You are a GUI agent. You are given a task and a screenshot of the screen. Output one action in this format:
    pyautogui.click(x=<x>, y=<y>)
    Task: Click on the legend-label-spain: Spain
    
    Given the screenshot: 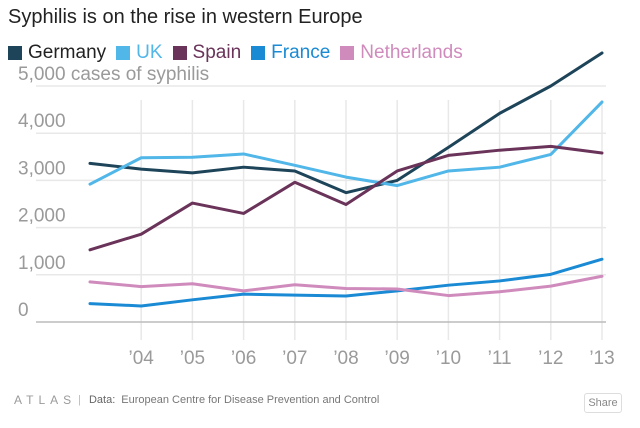 What is the action you would take?
    pyautogui.click(x=217, y=52)
    